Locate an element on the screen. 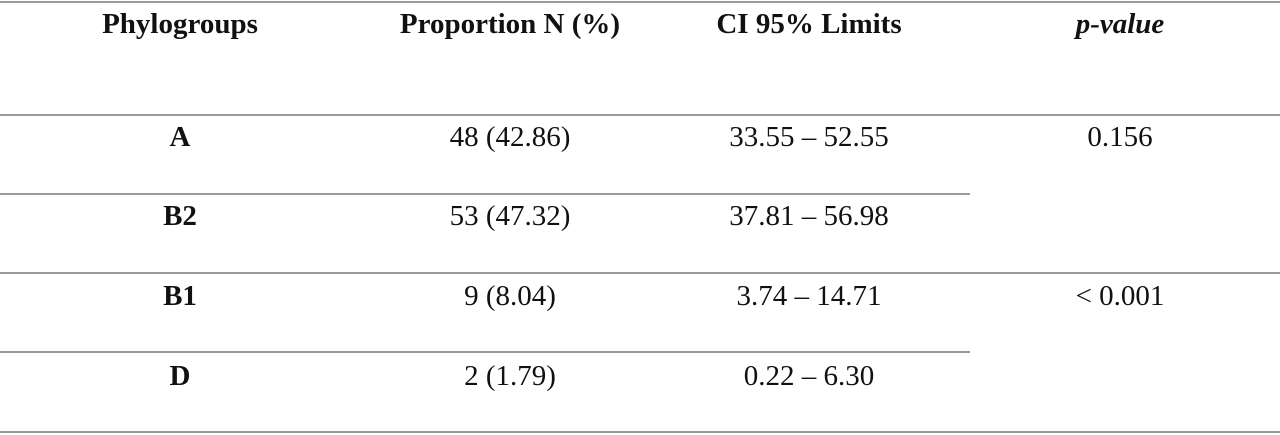  header-ci-limits: CI 95% Limits is located at coordinates (809, 24).